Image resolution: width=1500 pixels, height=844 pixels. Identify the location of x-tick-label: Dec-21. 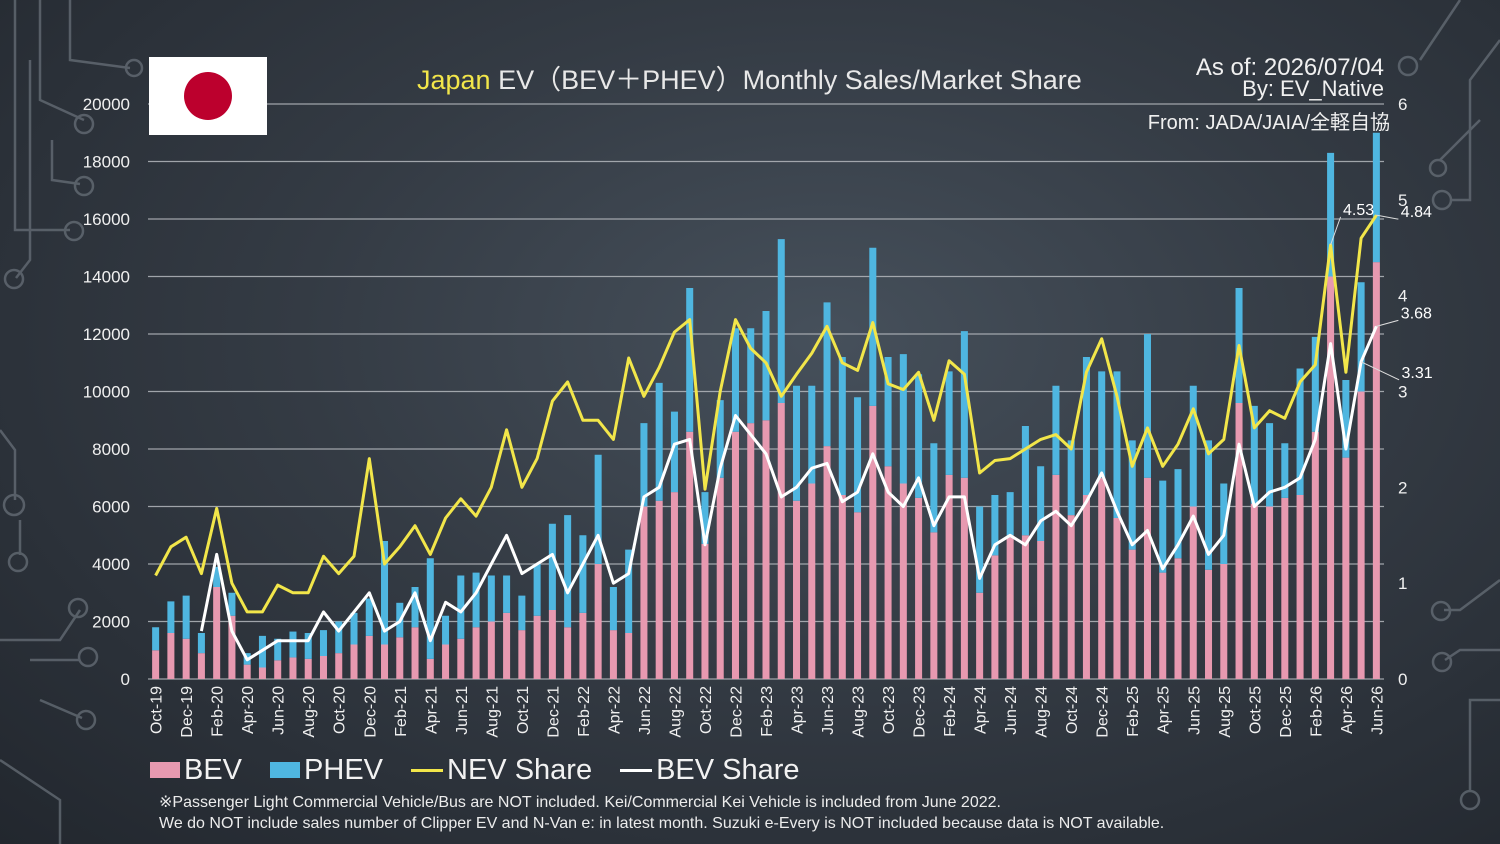
(553, 712).